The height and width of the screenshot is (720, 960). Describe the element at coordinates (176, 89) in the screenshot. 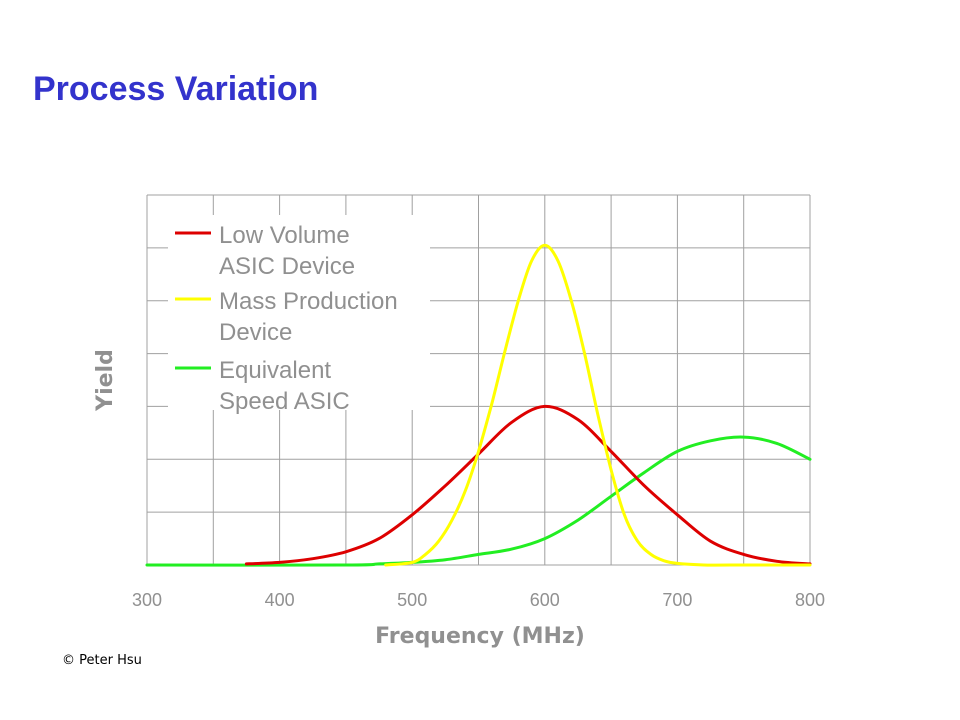

I see `slide-title: Process Variation` at that location.